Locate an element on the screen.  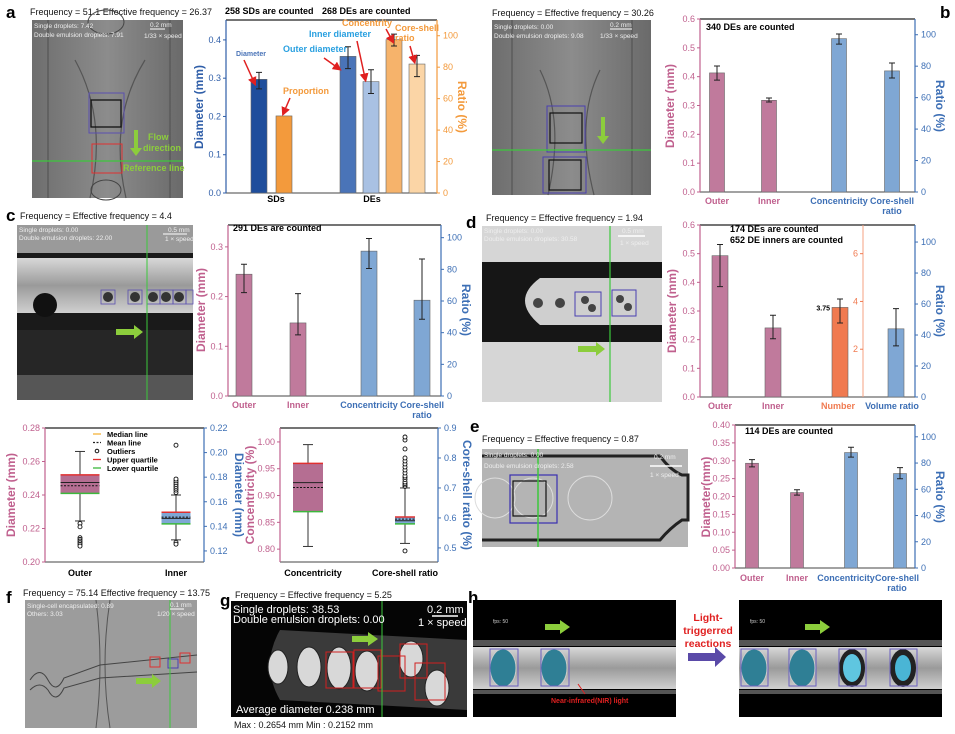
left-tick-label: 0.40 is located at coordinates (721, 425).